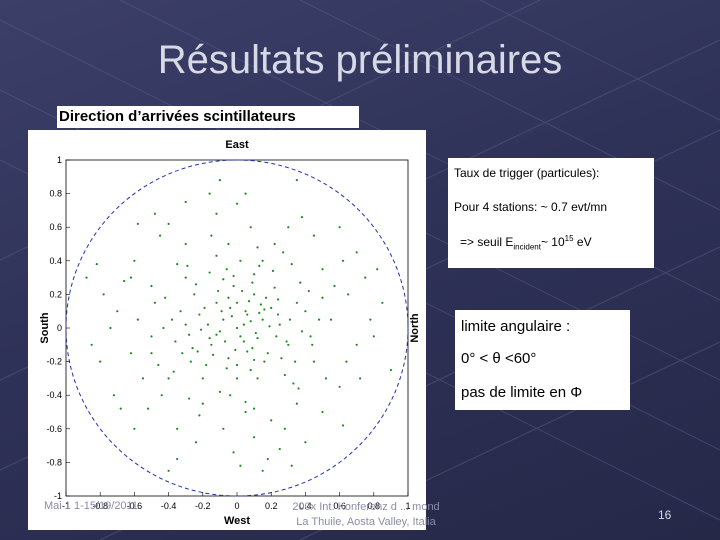  I want to click on threshold-unit: eV, so click(582, 242).